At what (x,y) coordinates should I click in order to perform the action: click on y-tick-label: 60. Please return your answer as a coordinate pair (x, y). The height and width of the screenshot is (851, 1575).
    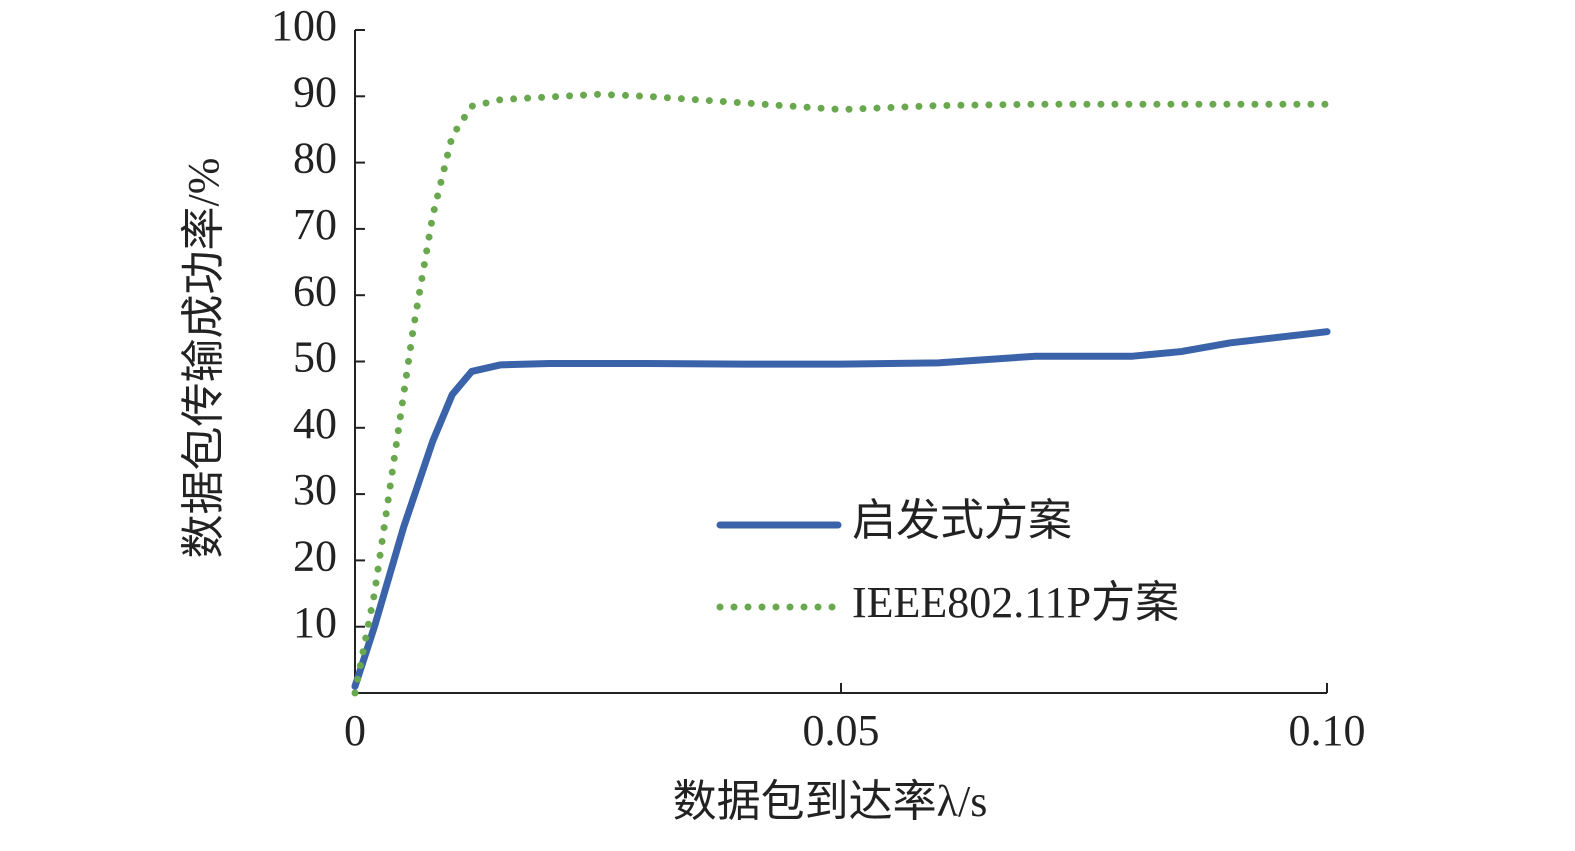
    Looking at the image, I should click on (315, 290).